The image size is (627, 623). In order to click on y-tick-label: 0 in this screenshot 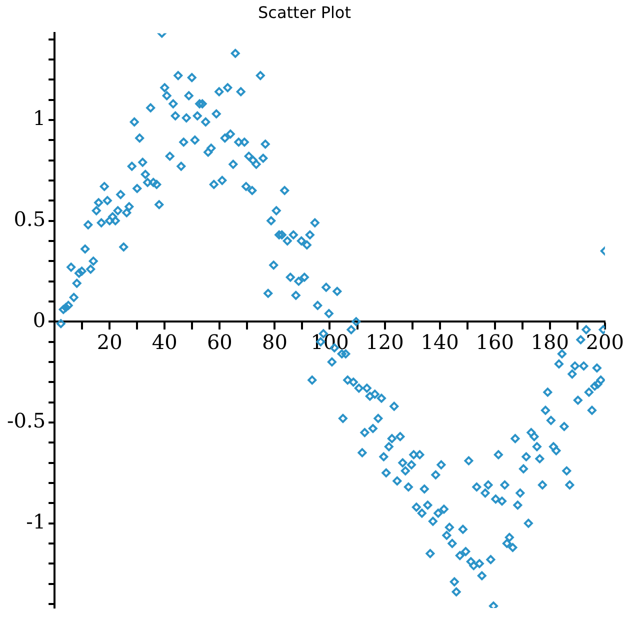, I will do `click(39, 320)`.